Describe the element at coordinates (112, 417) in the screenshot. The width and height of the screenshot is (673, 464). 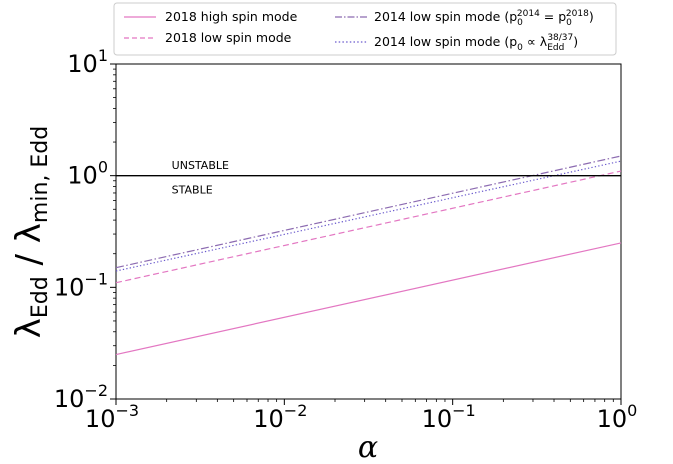
I see `x-tick-label: 10⁻³` at that location.